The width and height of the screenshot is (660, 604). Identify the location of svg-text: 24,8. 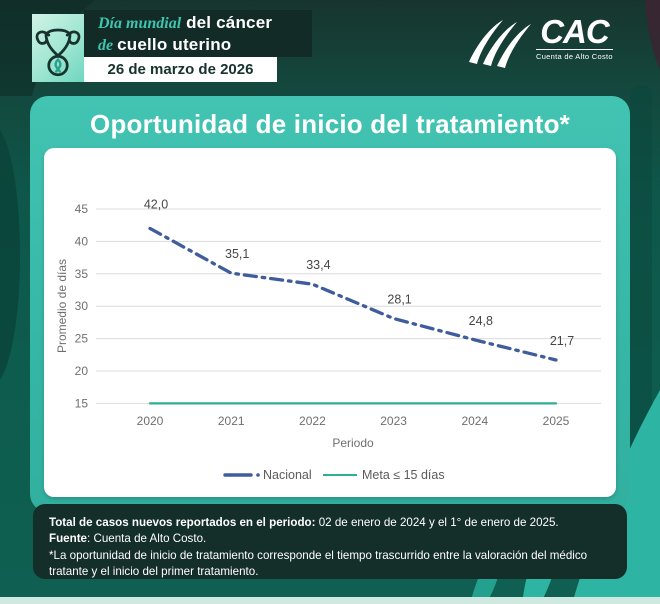
(481, 321).